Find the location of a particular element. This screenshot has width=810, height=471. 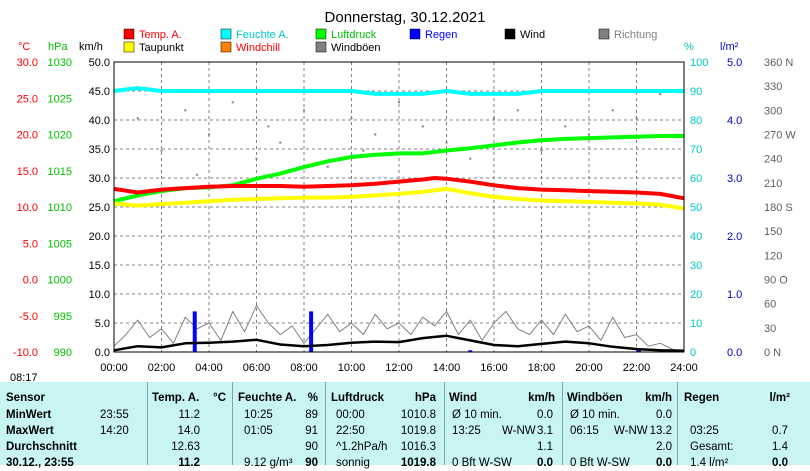

rain-value: 0.7 is located at coordinates (780, 431).